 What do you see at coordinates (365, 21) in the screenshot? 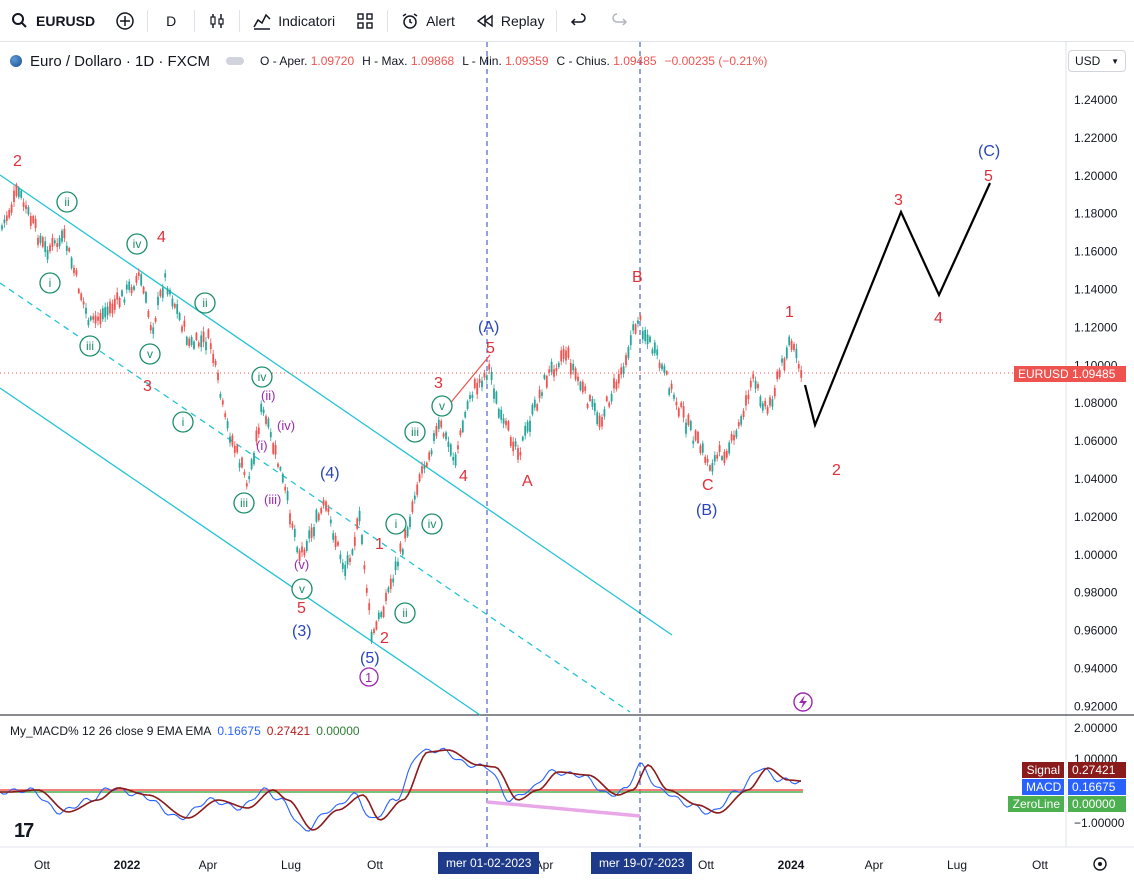
I see `layouts-button` at bounding box center [365, 21].